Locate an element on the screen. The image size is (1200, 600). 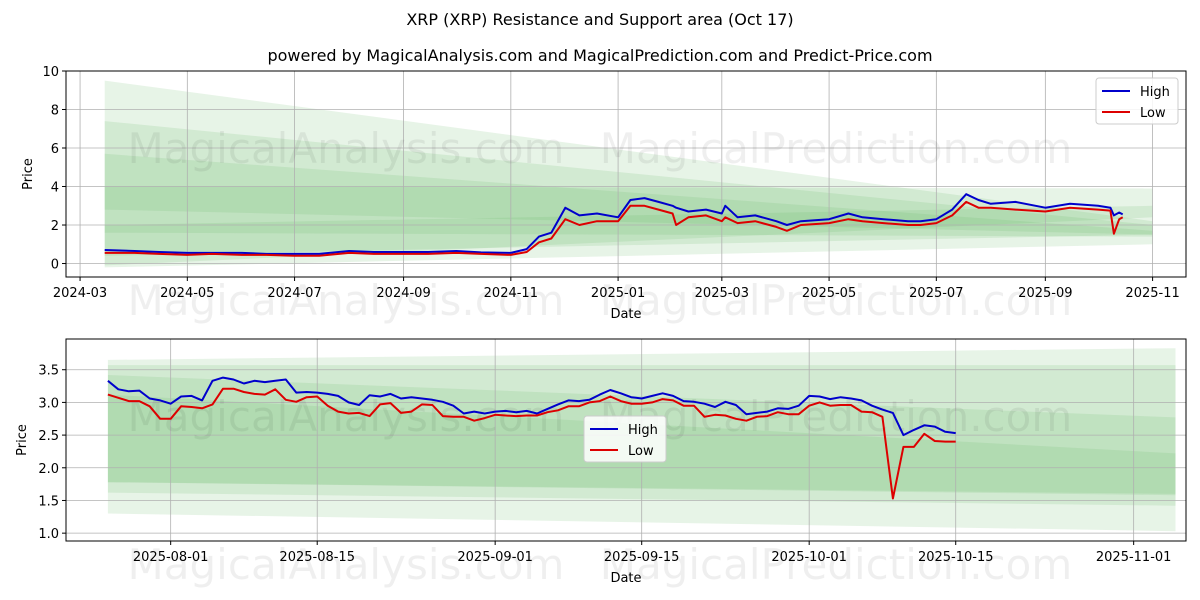
x-tick-label-8: 2025-07 is located at coordinates (936, 293).